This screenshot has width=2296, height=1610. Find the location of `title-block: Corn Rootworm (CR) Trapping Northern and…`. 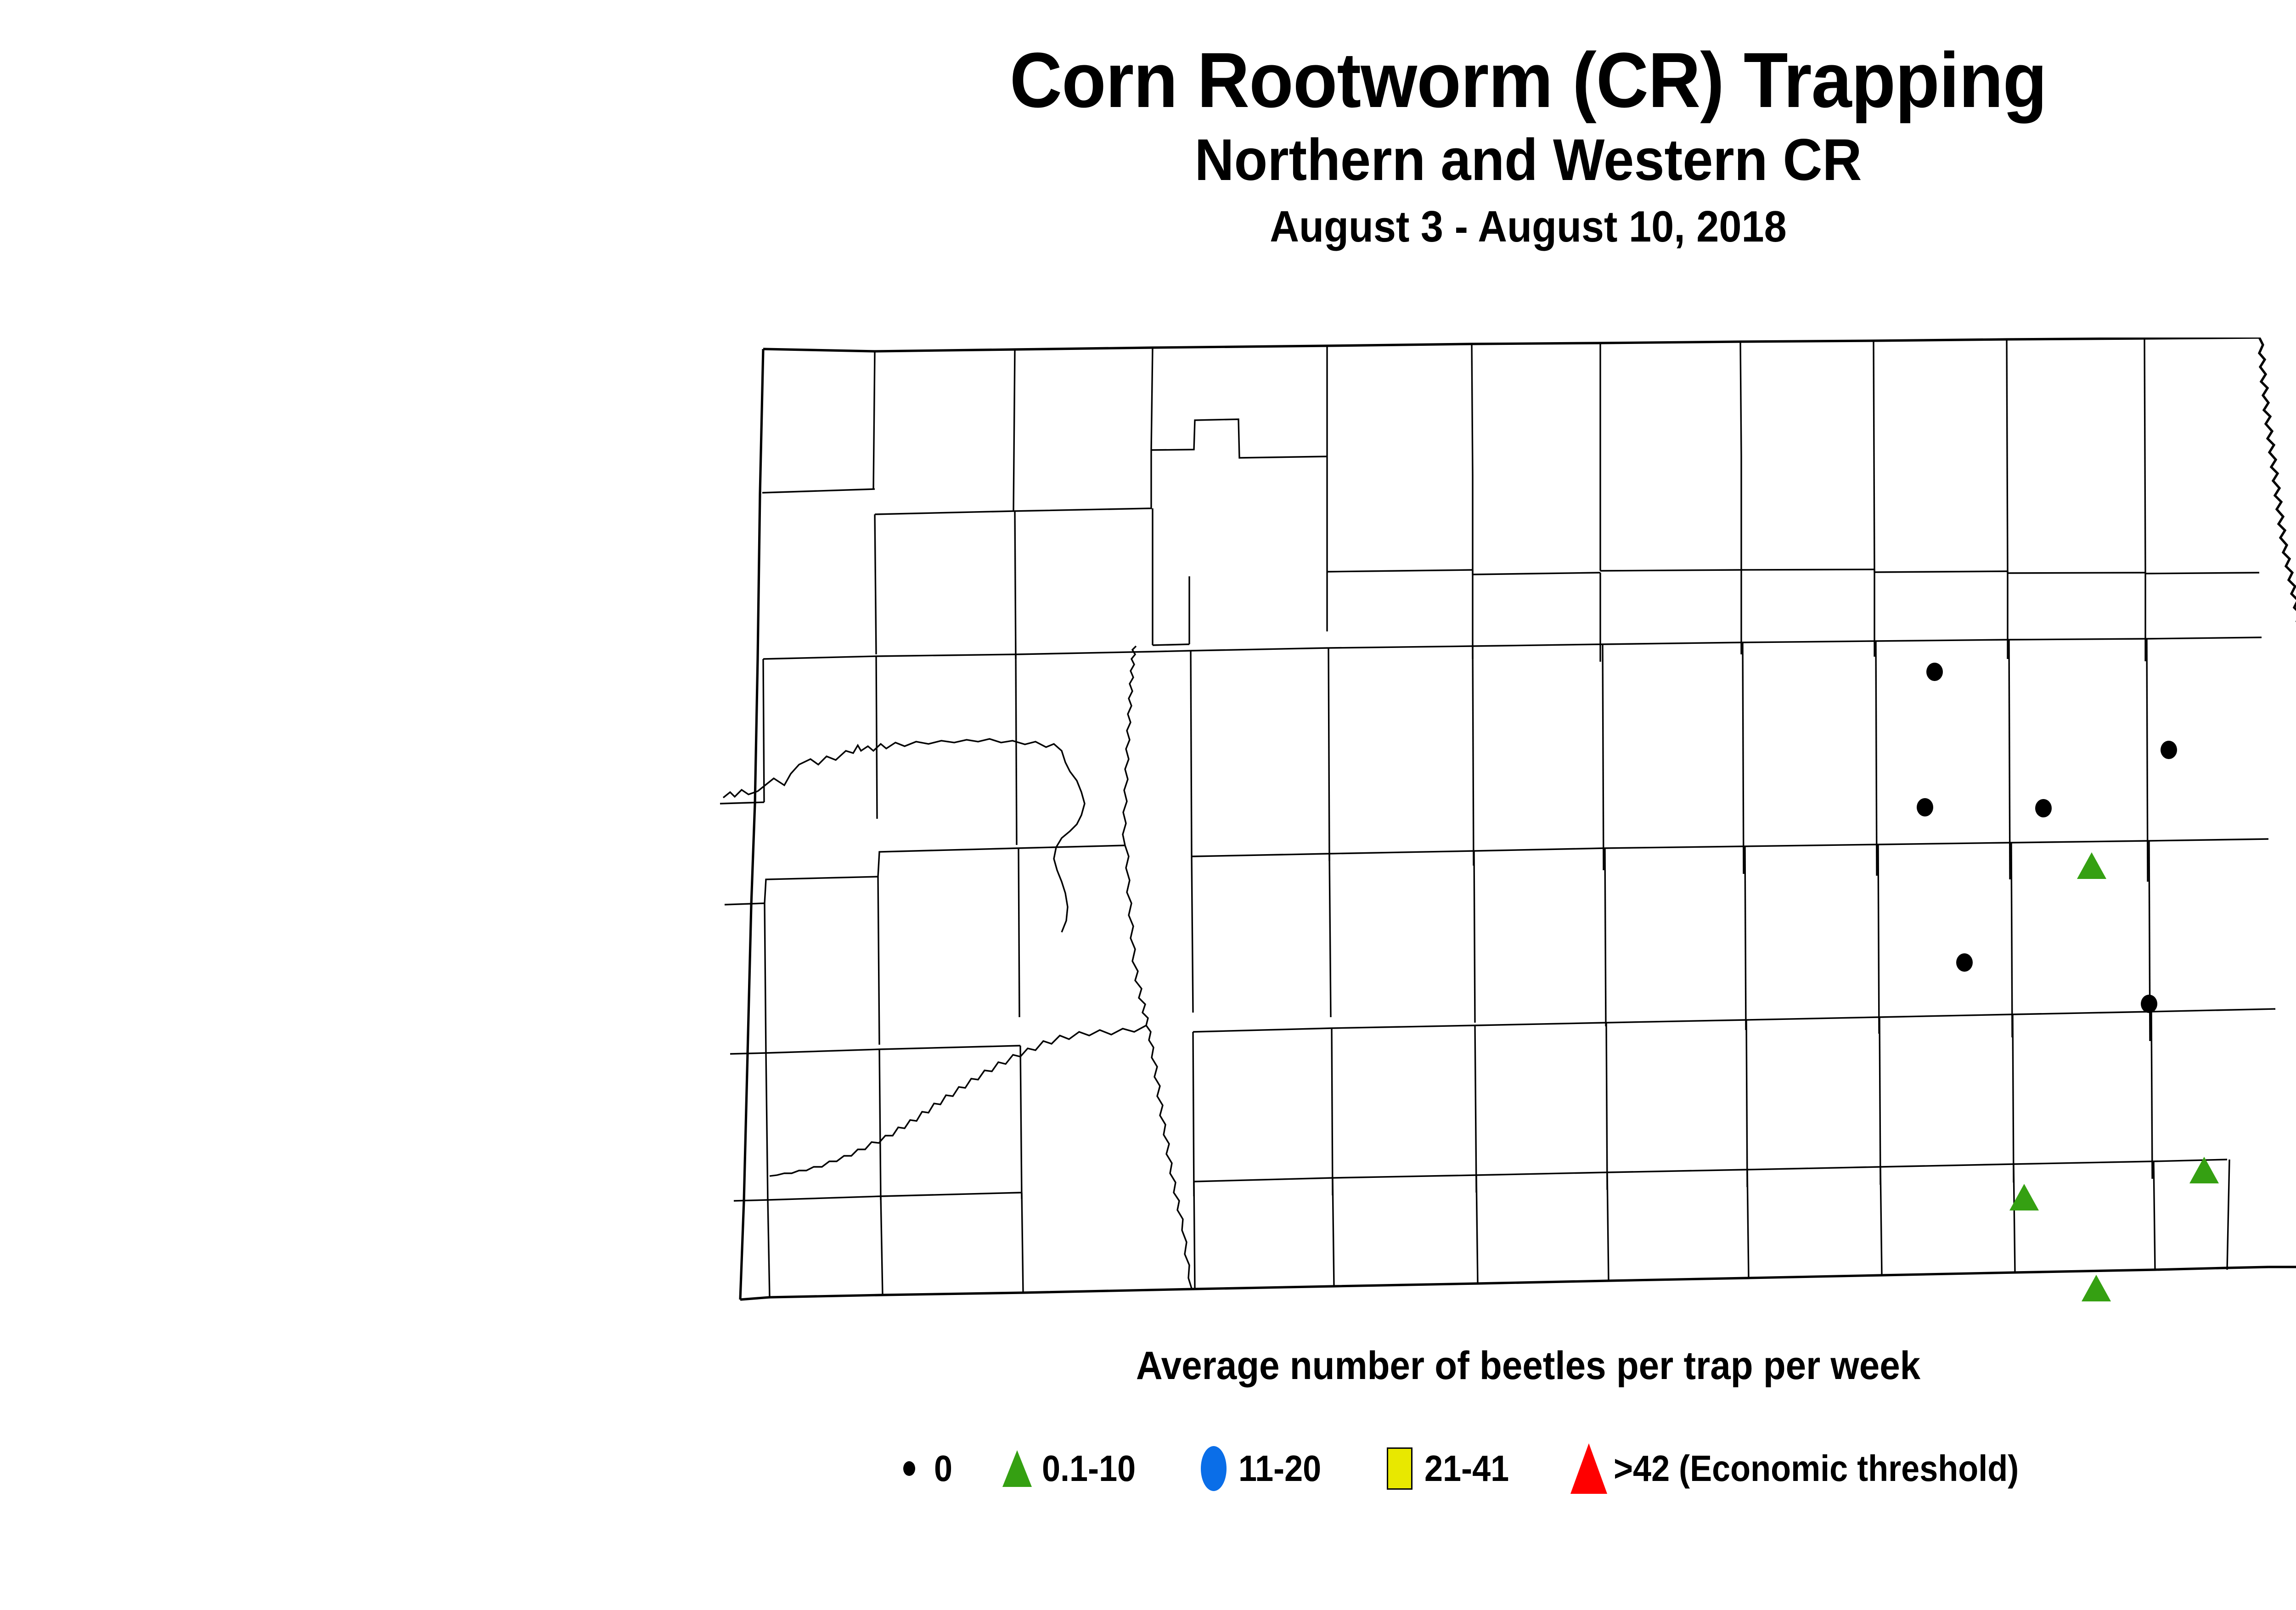

title-block: Corn Rootworm (CR) Trapping Northern and… is located at coordinates (1148, 146).